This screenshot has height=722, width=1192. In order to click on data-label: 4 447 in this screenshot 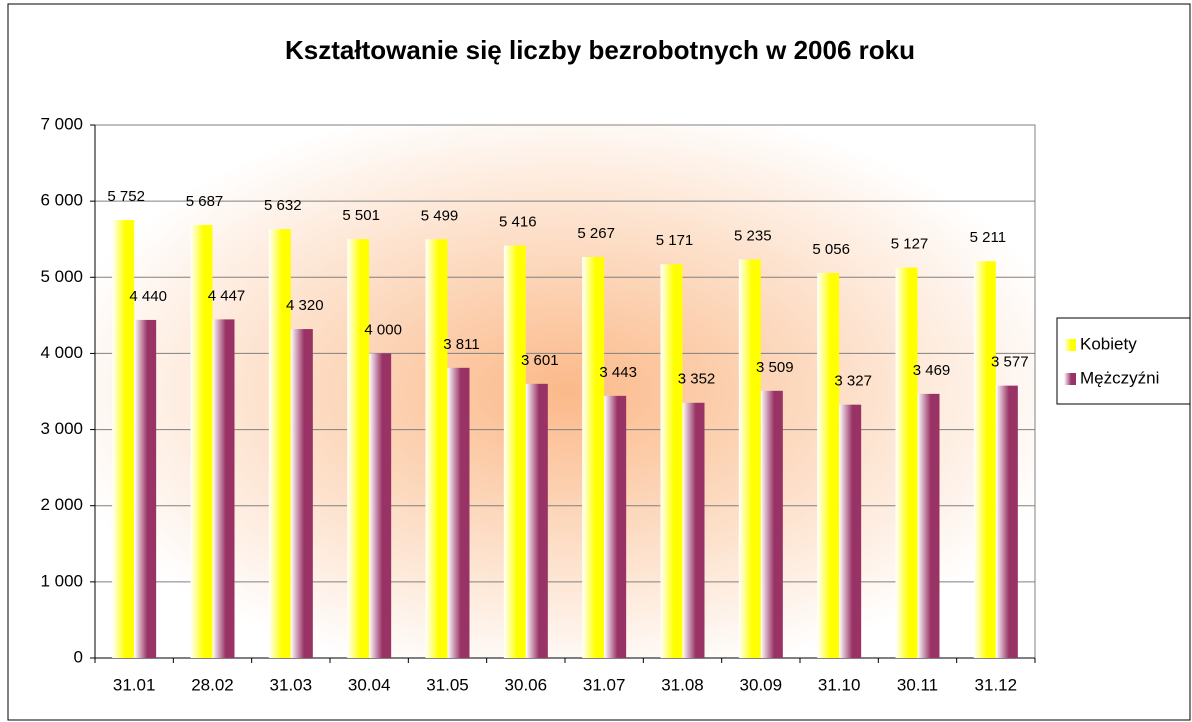, I will do `click(227, 295)`.